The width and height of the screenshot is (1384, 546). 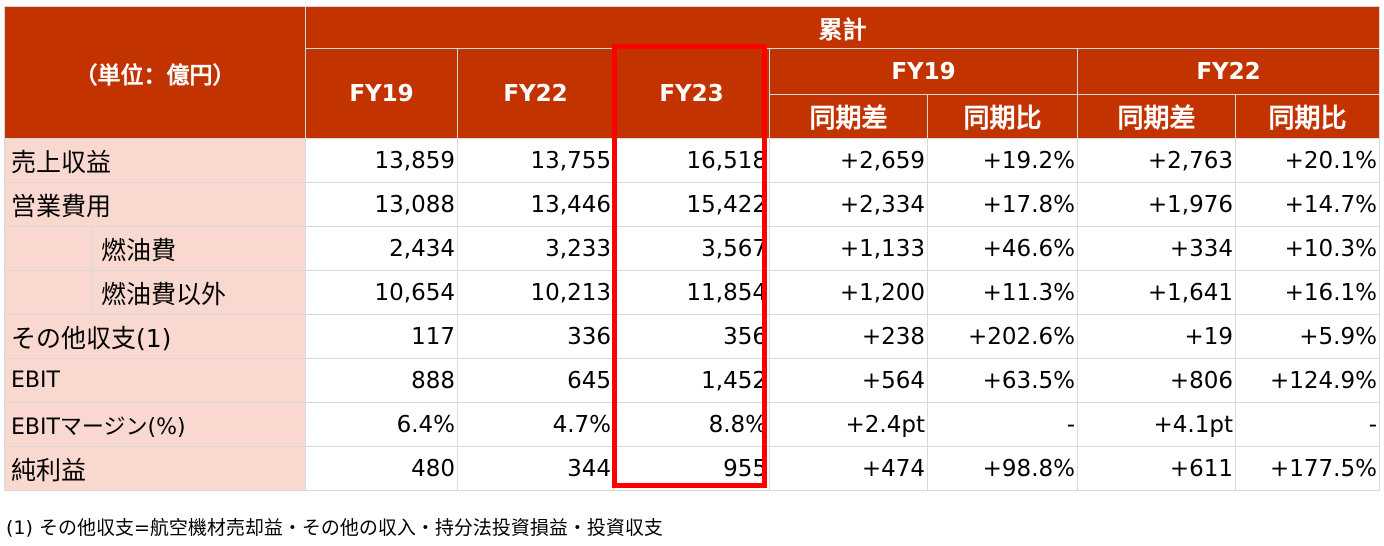 I want to click on year-header-fy23: FY23, so click(x=691, y=93).